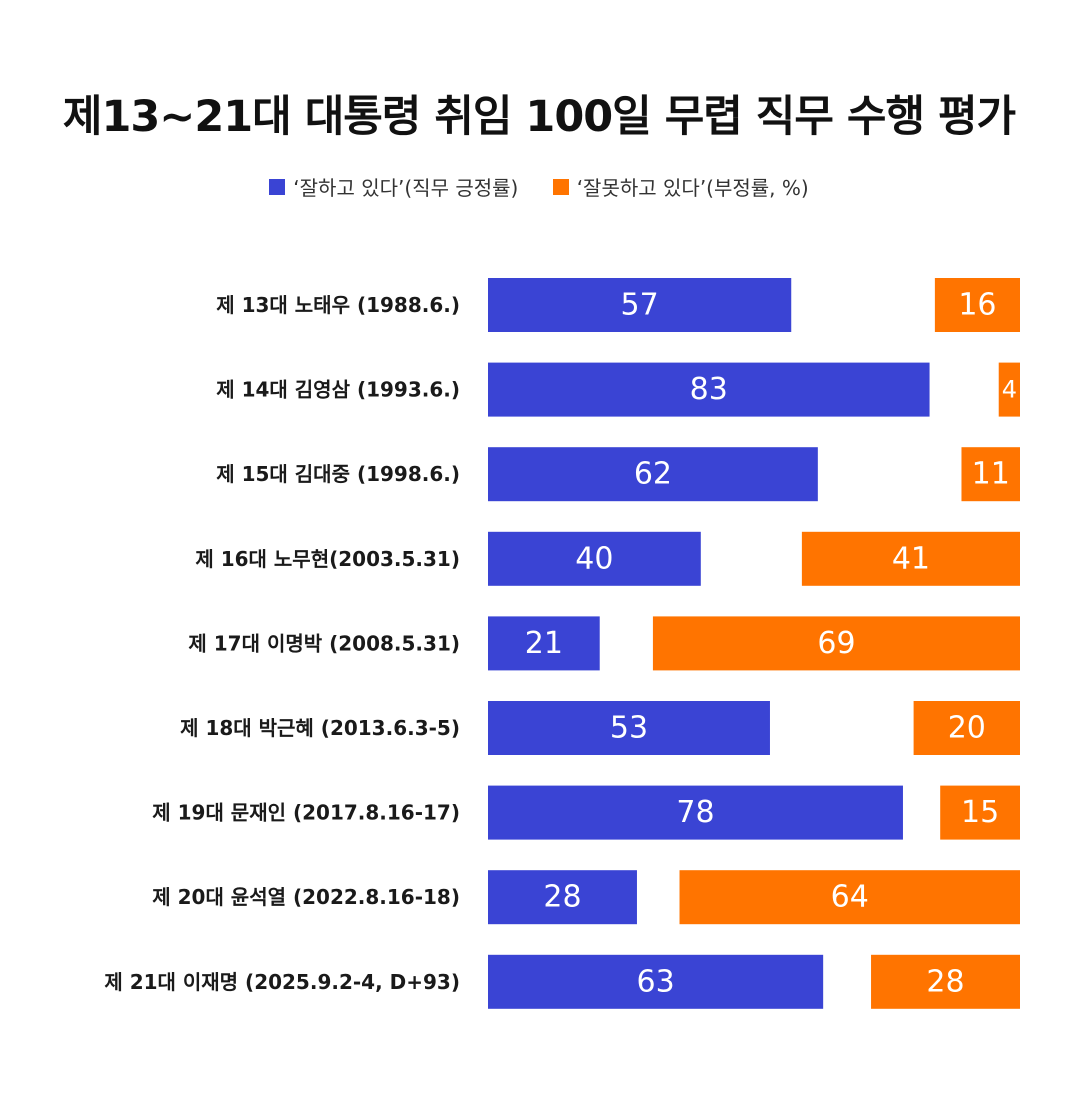 This screenshot has width=1078, height=1111. What do you see at coordinates (327, 559) in the screenshot?
I see `category-label: 제 16대 노무현(2003.5.31)` at bounding box center [327, 559].